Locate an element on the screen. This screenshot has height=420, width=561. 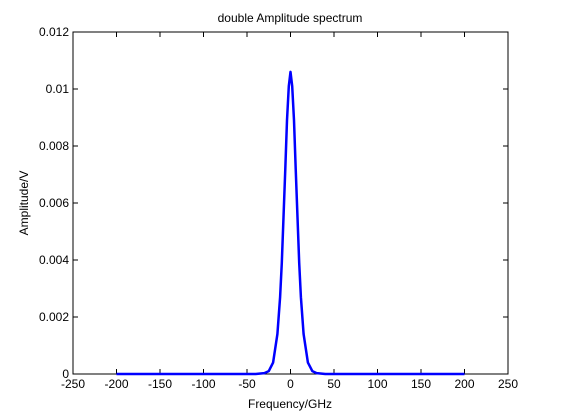
x-tick-label: -150 is located at coordinates (160, 384).